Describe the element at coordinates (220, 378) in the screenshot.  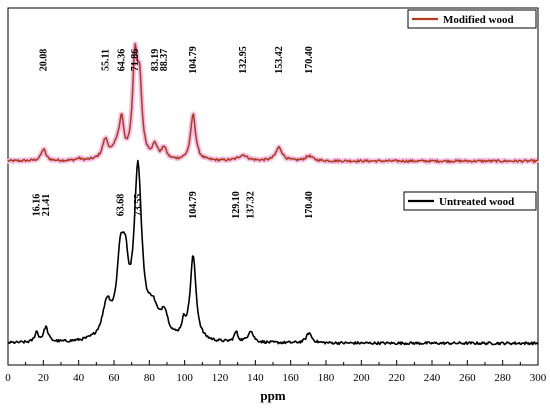
I see `x-tick-label: 120` at that location.